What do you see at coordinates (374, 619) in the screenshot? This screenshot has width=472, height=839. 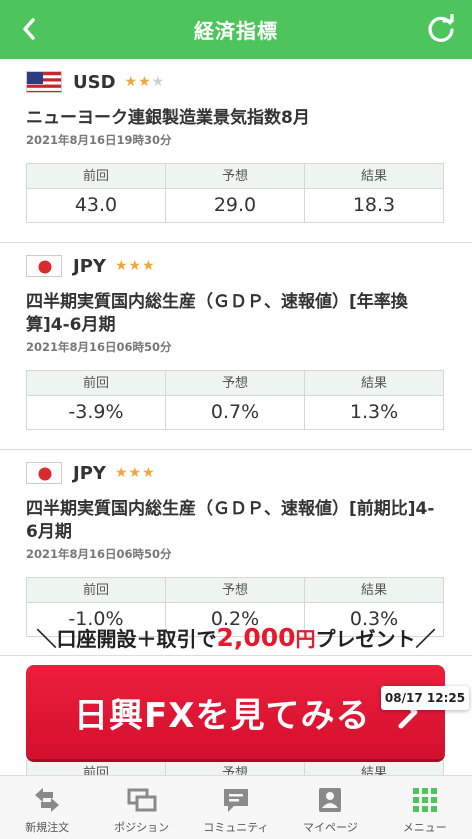 I see `result-value: 0.3%` at bounding box center [374, 619].